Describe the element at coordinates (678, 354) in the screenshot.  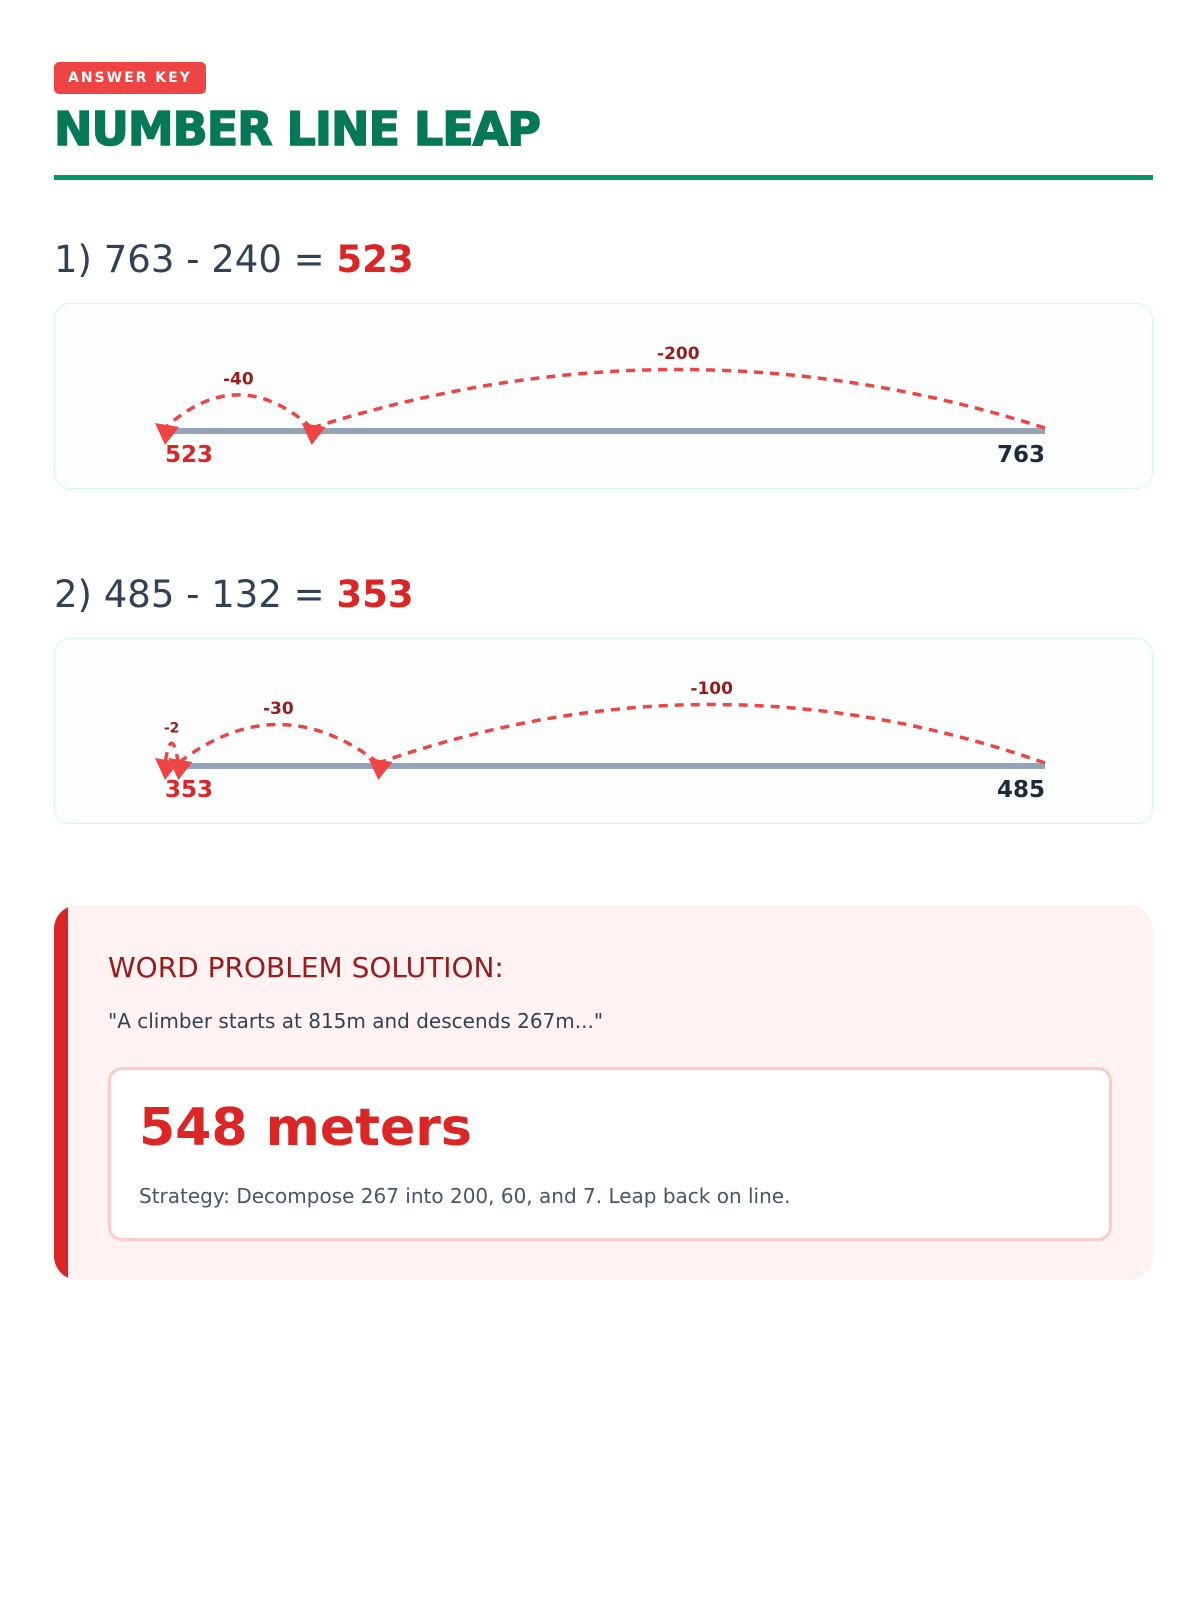
I see `jump-label: -200` at that location.